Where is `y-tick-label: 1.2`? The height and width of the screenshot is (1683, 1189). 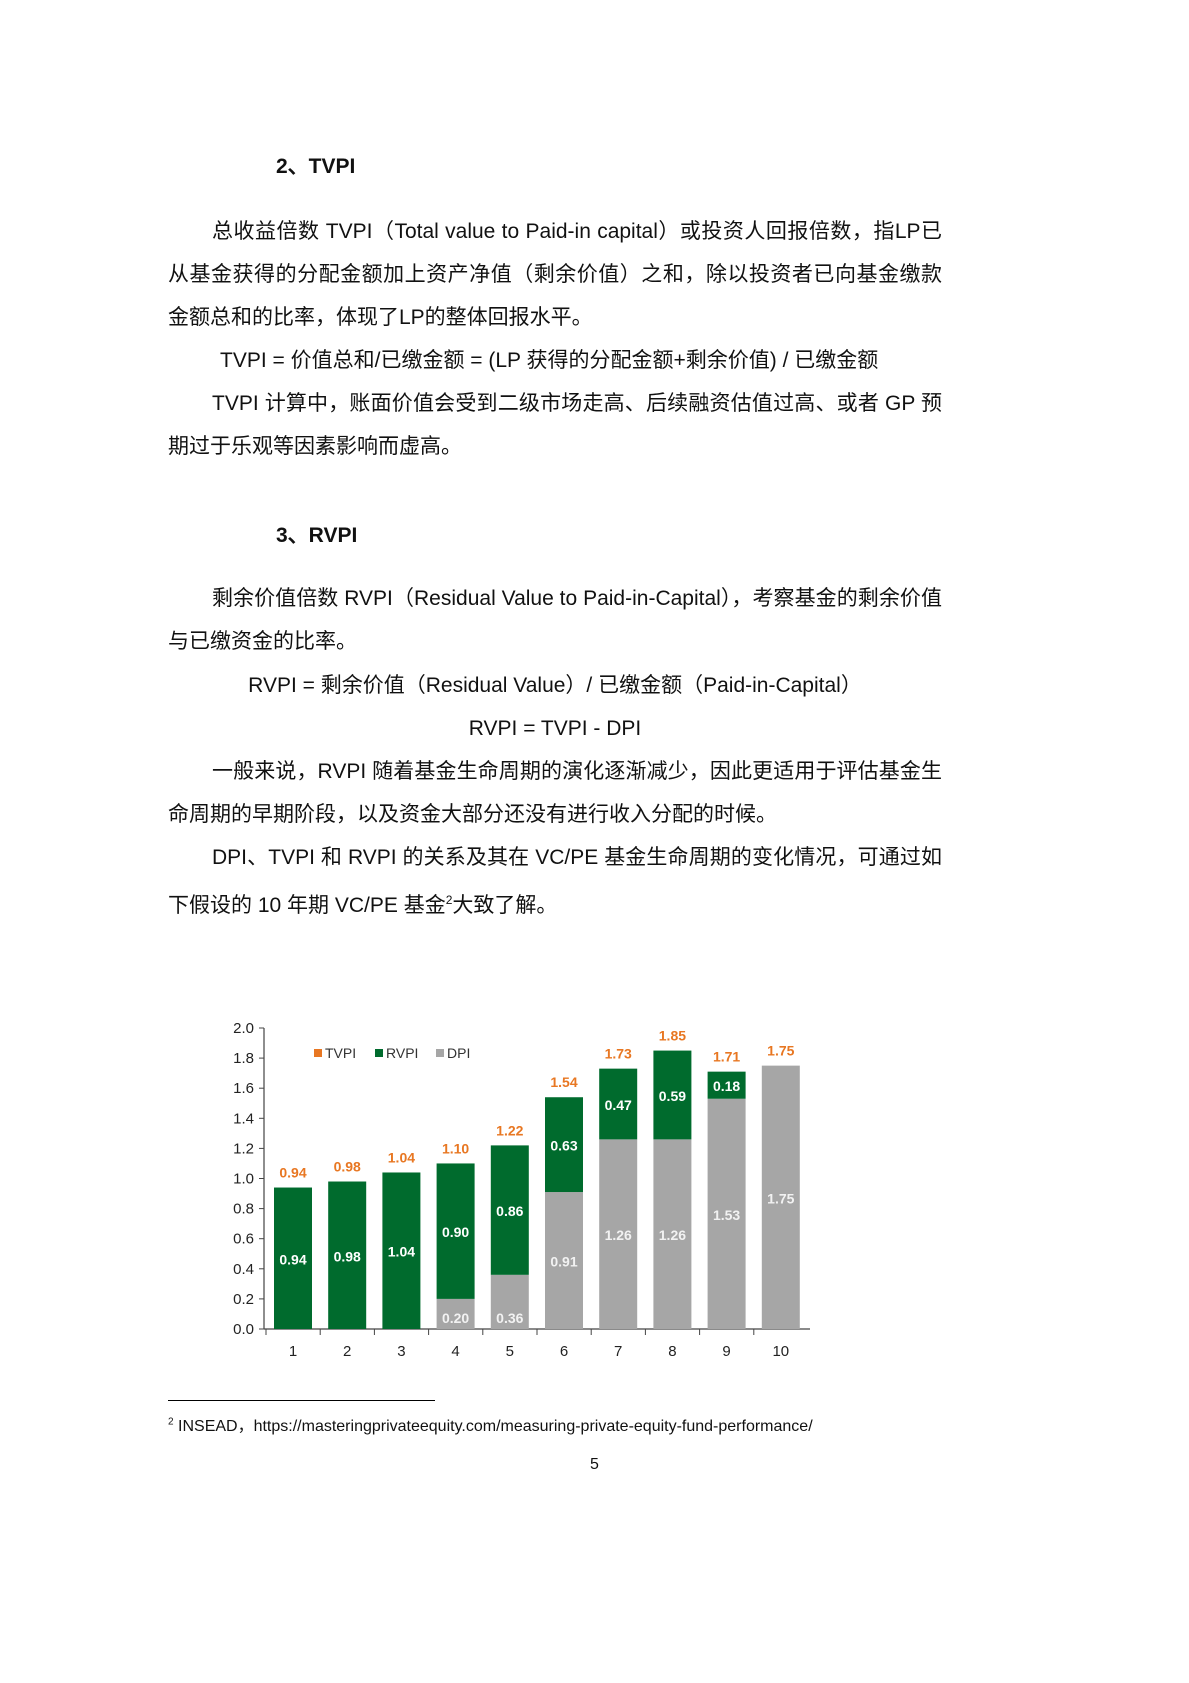
y-tick-label: 1.2 is located at coordinates (243, 1148).